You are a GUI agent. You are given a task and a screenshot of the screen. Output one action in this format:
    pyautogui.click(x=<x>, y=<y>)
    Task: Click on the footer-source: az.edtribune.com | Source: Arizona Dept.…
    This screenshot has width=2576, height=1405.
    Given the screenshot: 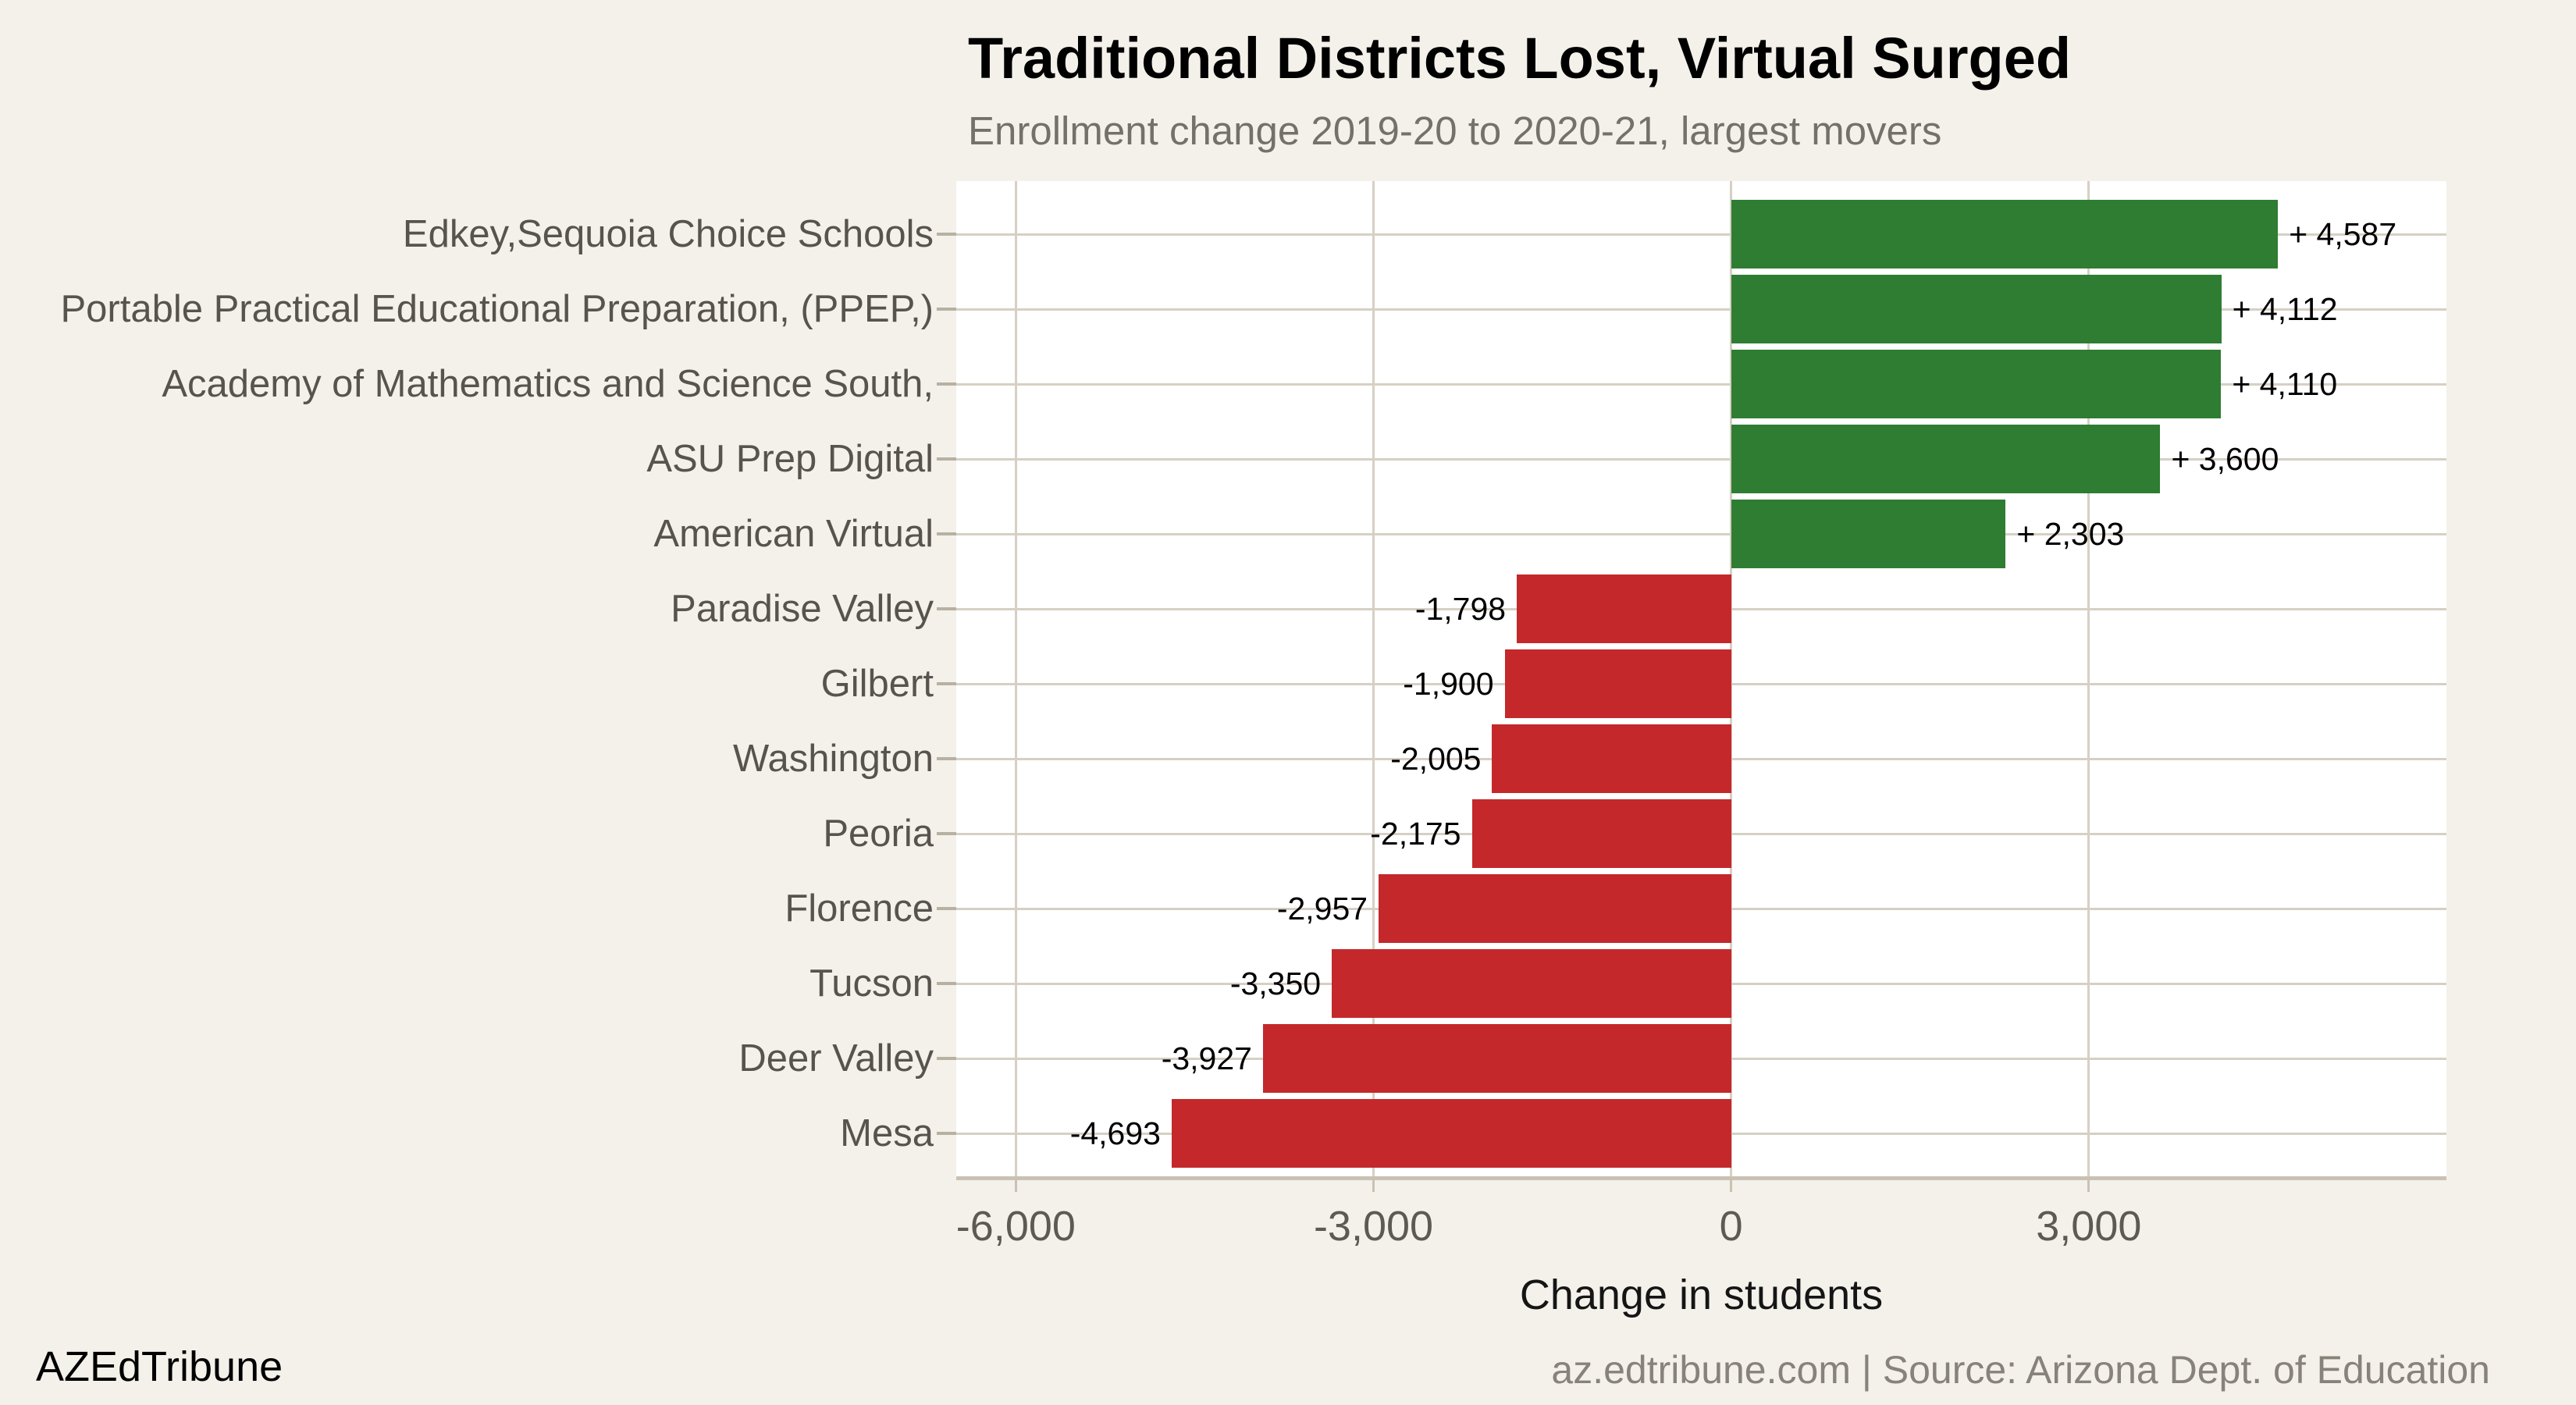 What is the action you would take?
    pyautogui.click(x=2020, y=1370)
    